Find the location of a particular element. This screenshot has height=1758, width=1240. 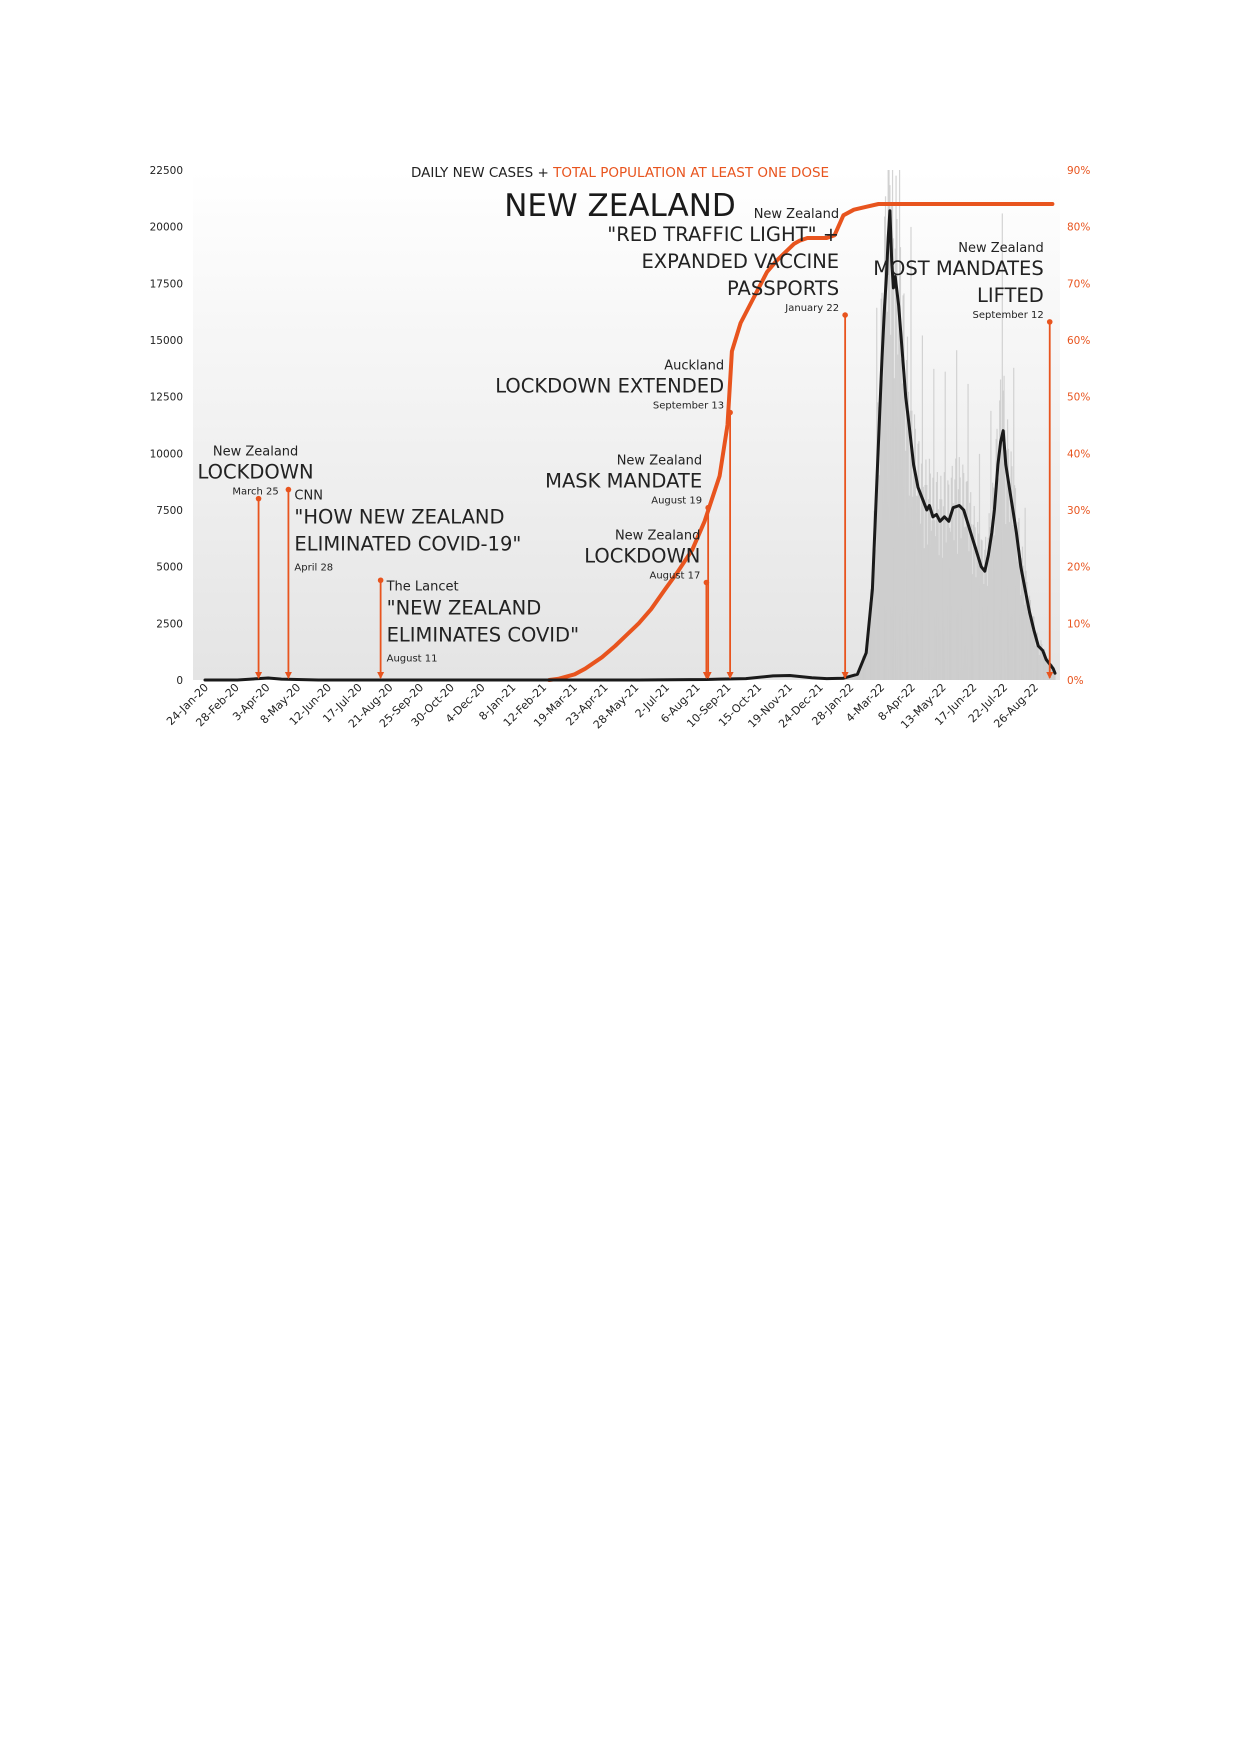

annotation-headline: "HOW NEW ZEALAND is located at coordinates (399, 517).